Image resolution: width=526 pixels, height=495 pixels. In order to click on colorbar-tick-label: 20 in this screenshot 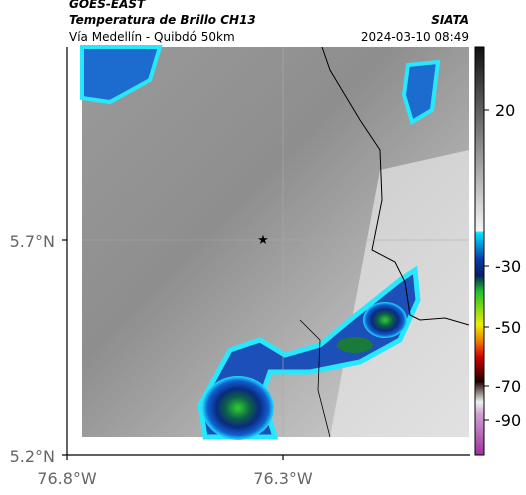, I will do `click(505, 110)`.